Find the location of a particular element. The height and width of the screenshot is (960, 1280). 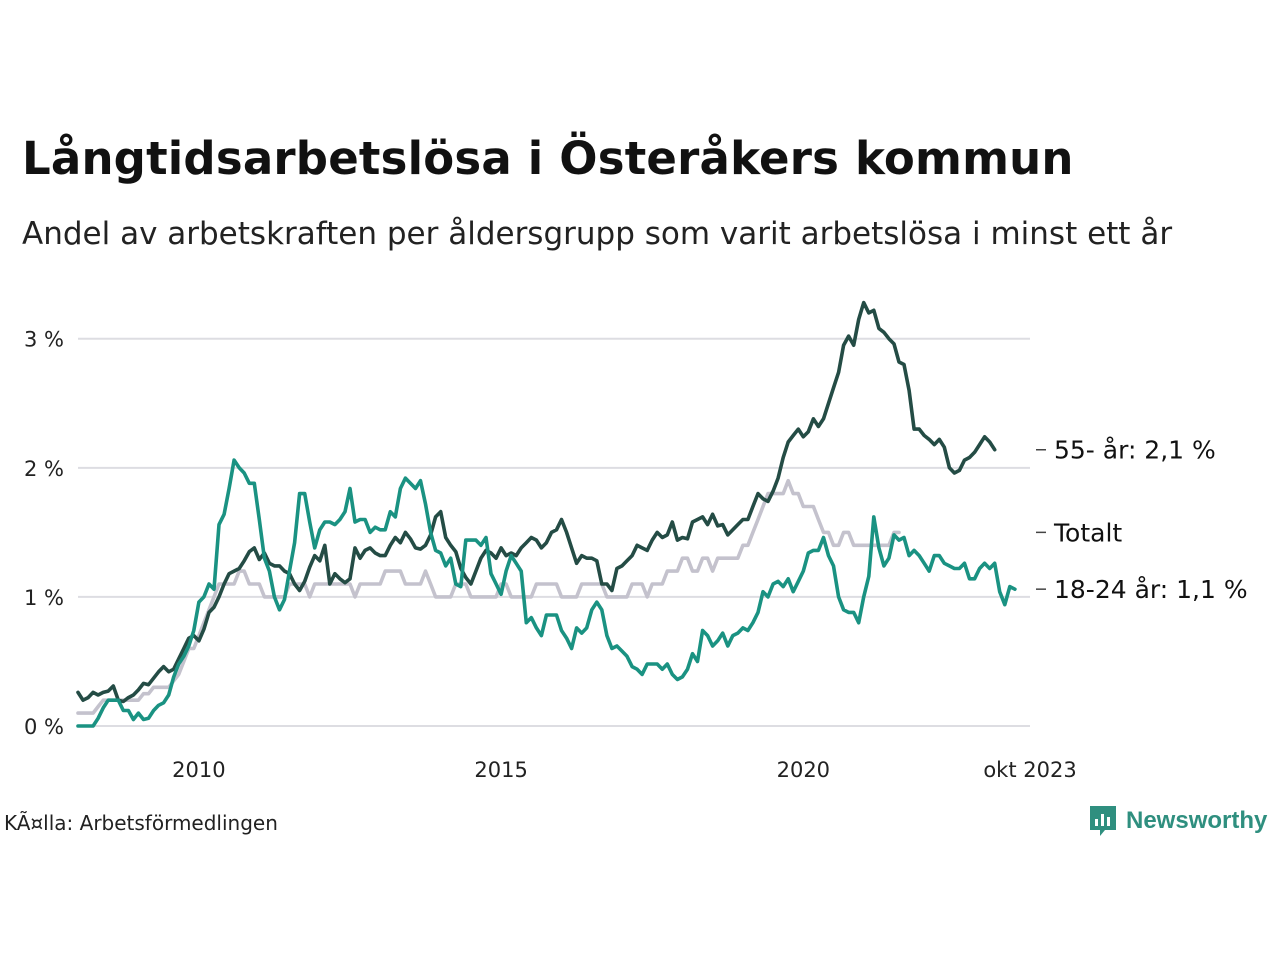

x-tick-label: 2010 is located at coordinates (198, 770).